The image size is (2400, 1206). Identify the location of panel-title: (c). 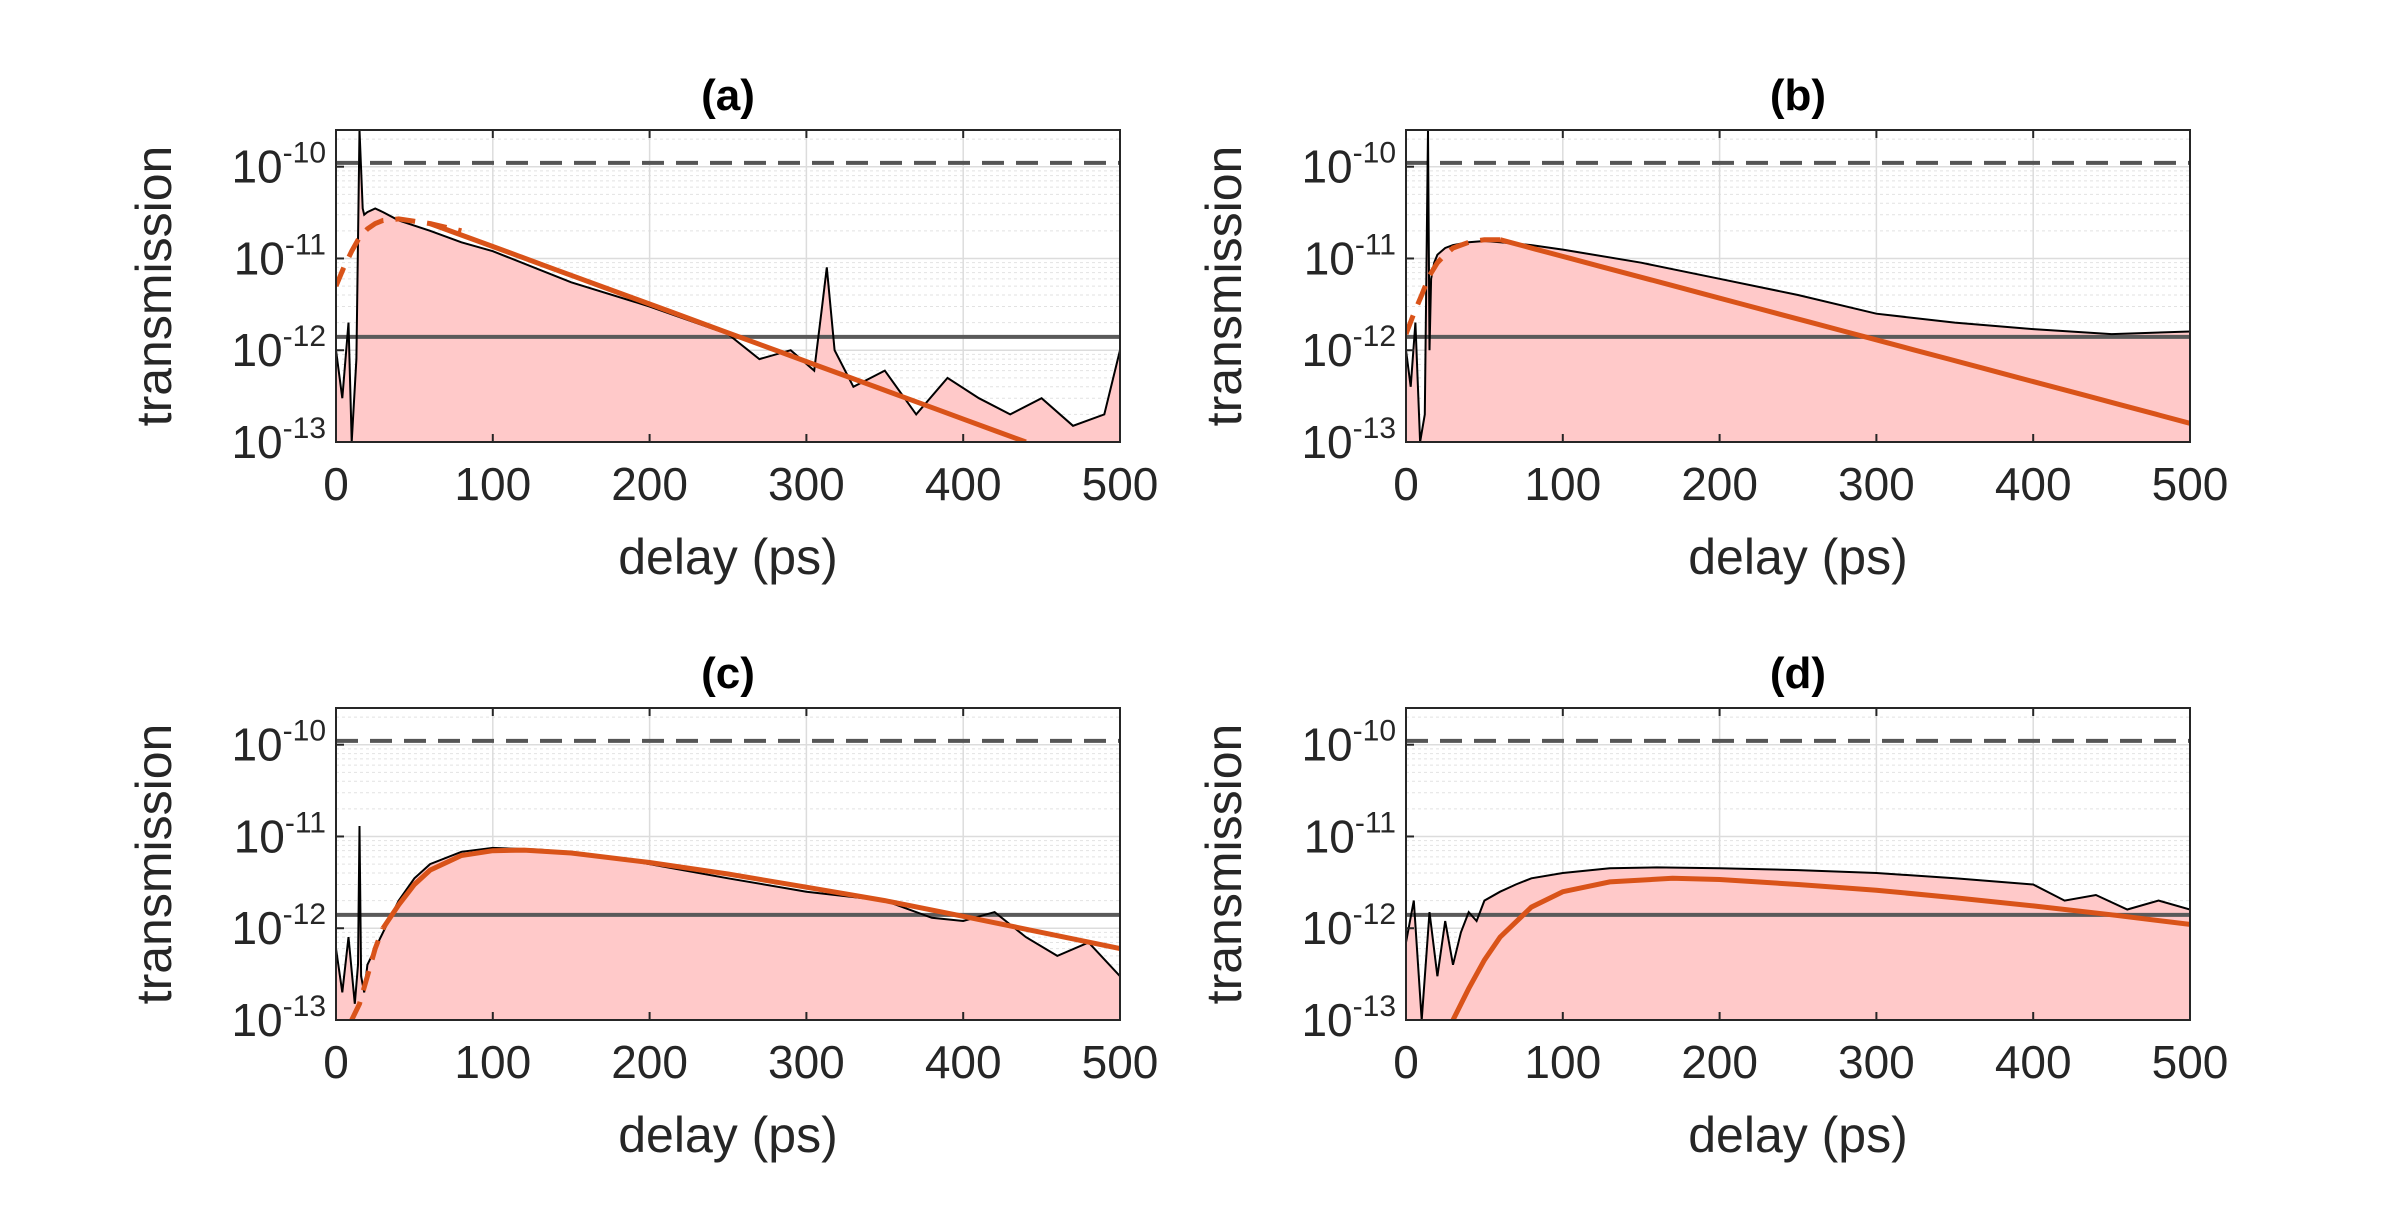
(728, 673).